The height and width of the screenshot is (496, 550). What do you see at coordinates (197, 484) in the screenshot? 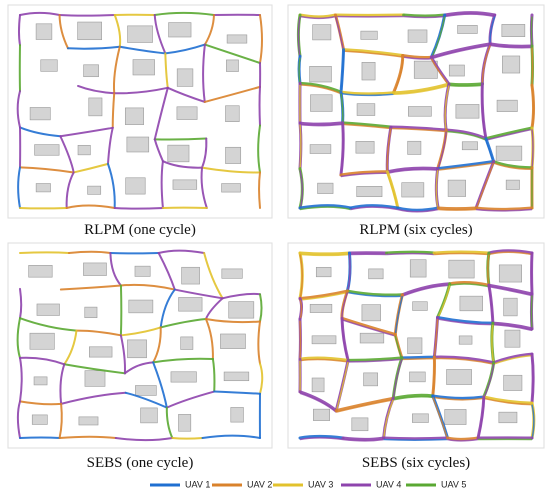
I see `legend-label: UAV 1` at bounding box center [197, 484].